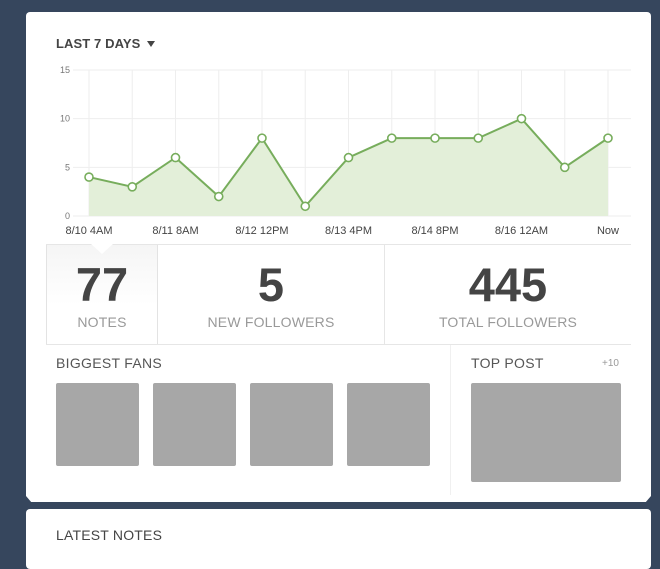 The image size is (660, 569). Describe the element at coordinates (175, 231) in the screenshot. I see `x-tick-label: 8/11 8AM` at that location.